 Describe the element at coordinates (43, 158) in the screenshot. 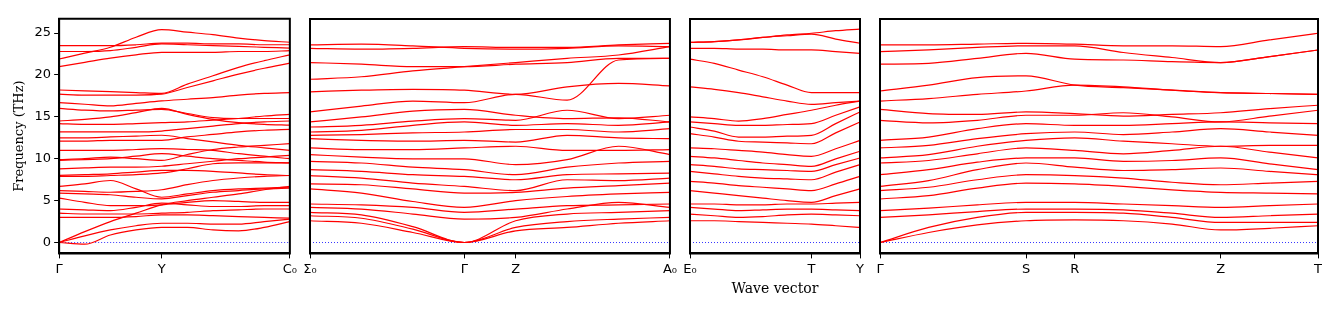

I see `y-tick-label: 10` at that location.